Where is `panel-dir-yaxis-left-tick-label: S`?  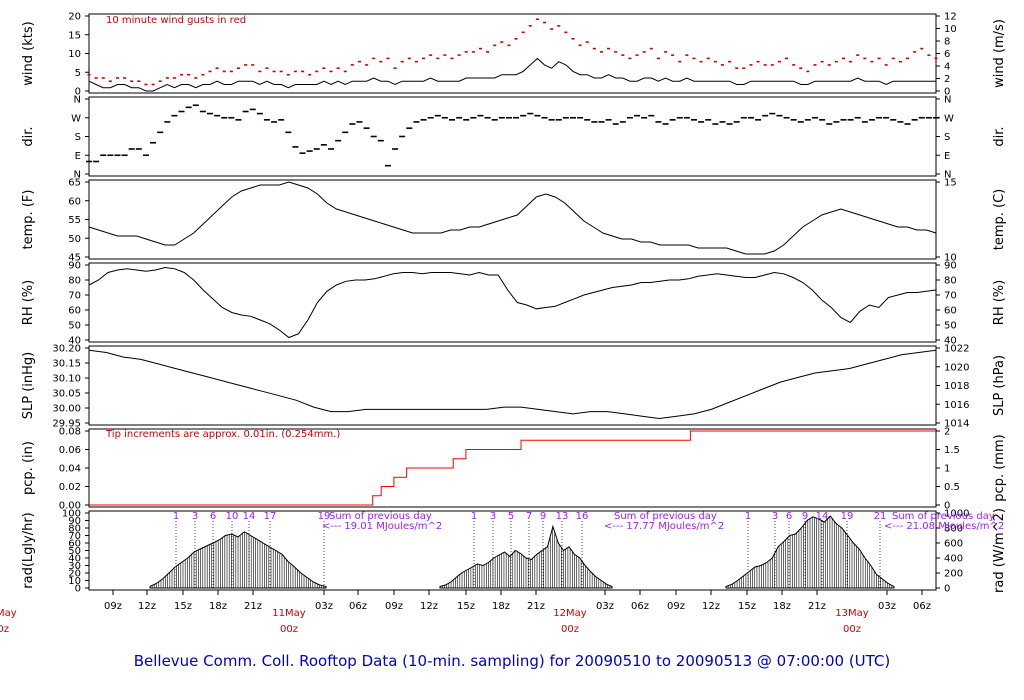
panel-dir-yaxis-left-tick-label: S is located at coordinates (78, 137).